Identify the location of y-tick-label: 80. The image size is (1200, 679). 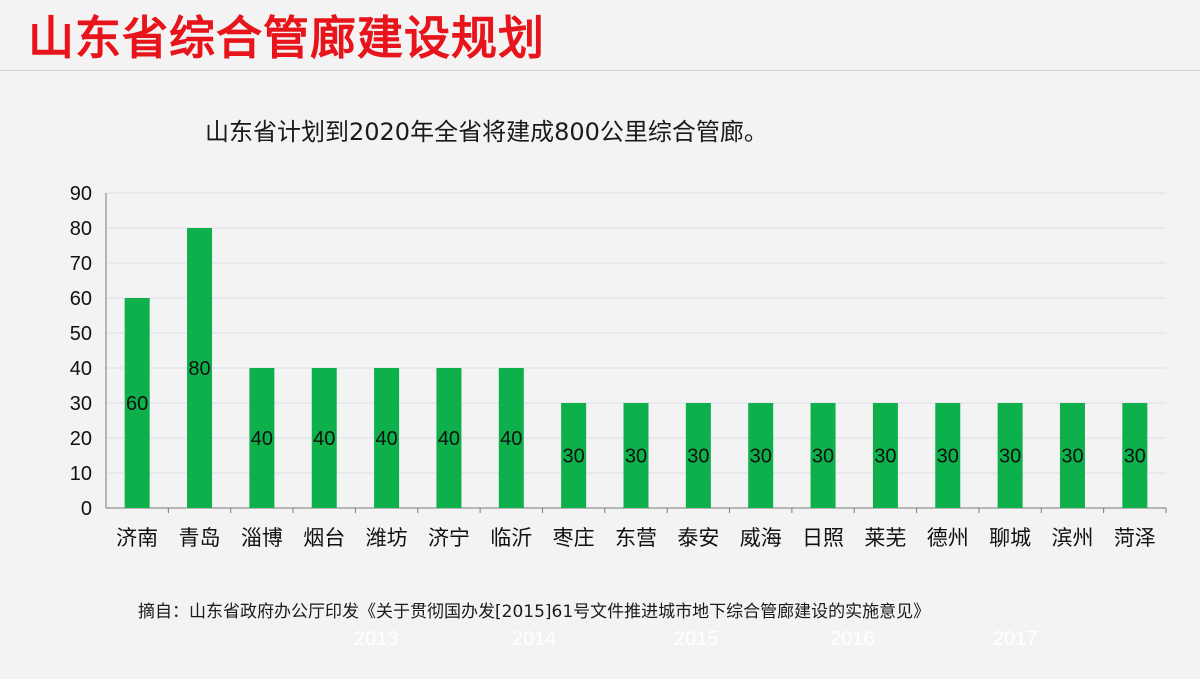
(81, 229).